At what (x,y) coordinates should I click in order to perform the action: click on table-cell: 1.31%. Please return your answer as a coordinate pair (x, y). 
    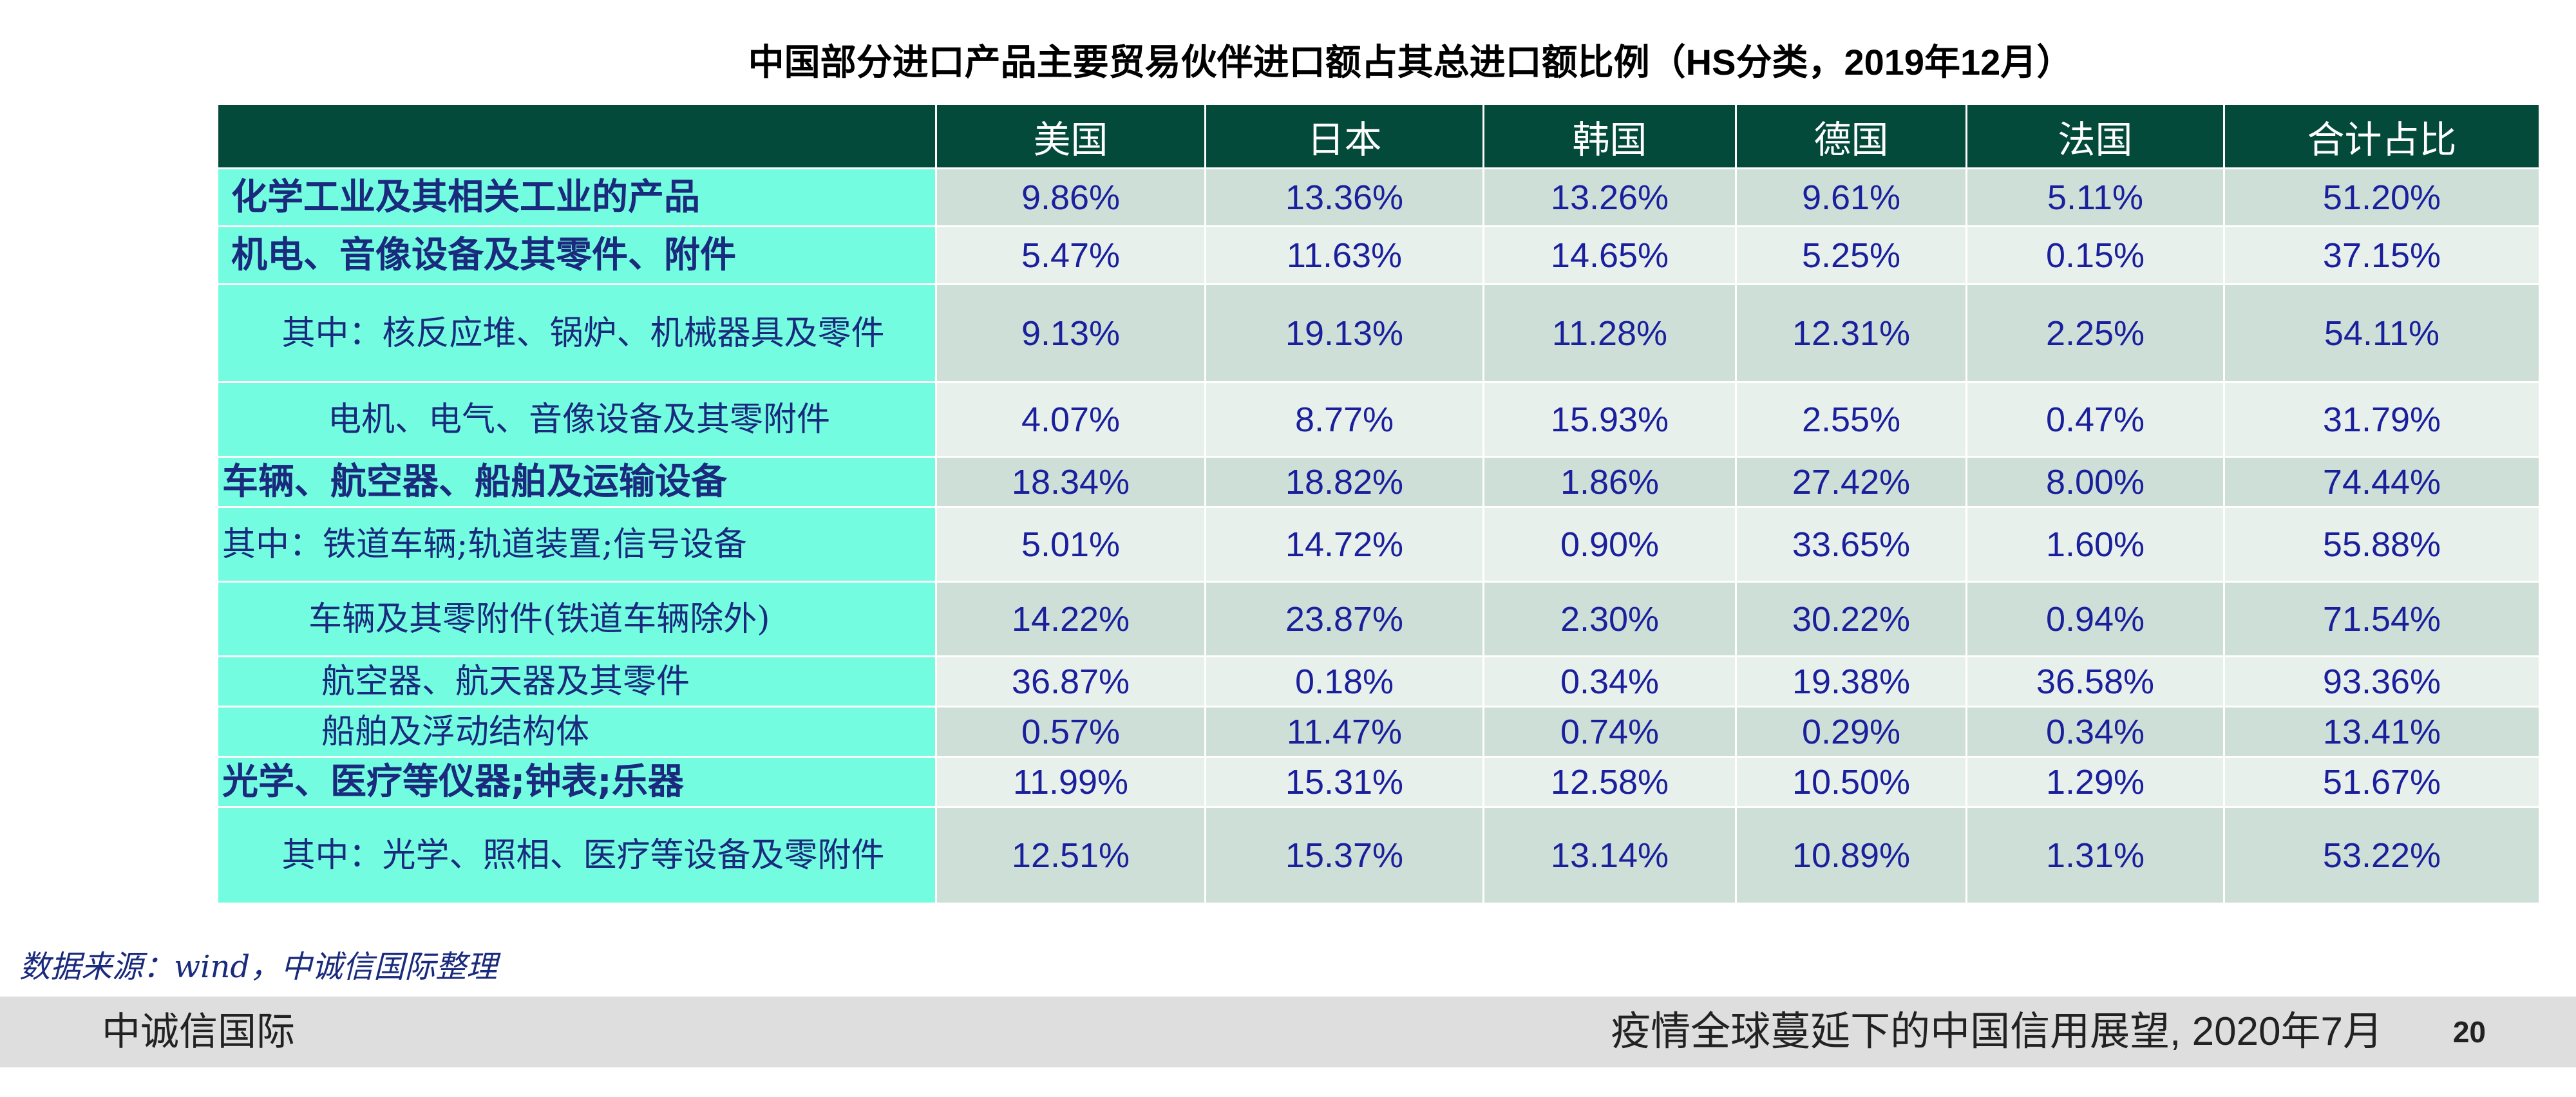
    Looking at the image, I should click on (2095, 856).